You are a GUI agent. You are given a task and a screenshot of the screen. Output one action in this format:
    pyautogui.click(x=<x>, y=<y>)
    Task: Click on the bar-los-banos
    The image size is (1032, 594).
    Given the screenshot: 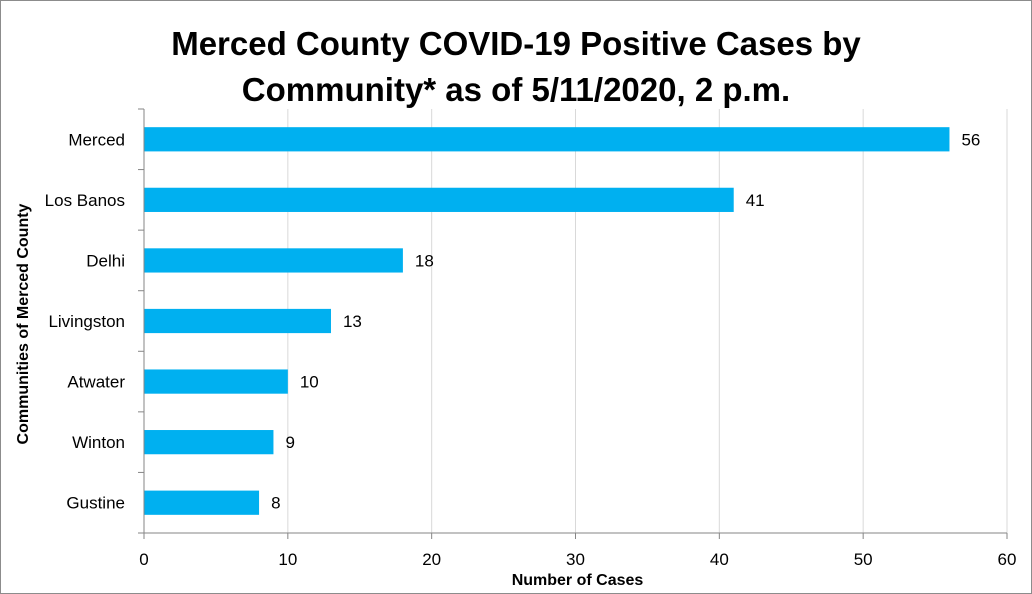 What is the action you would take?
    pyautogui.click(x=439, y=199)
    